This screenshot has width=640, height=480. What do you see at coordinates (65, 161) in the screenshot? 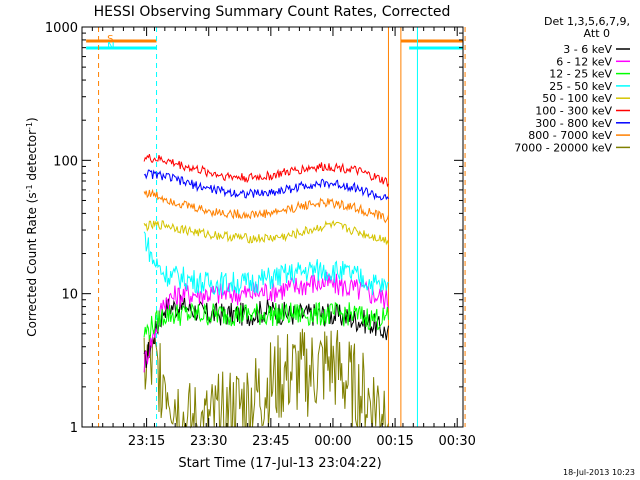
I see `y-tick-label: 100` at bounding box center [65, 161].